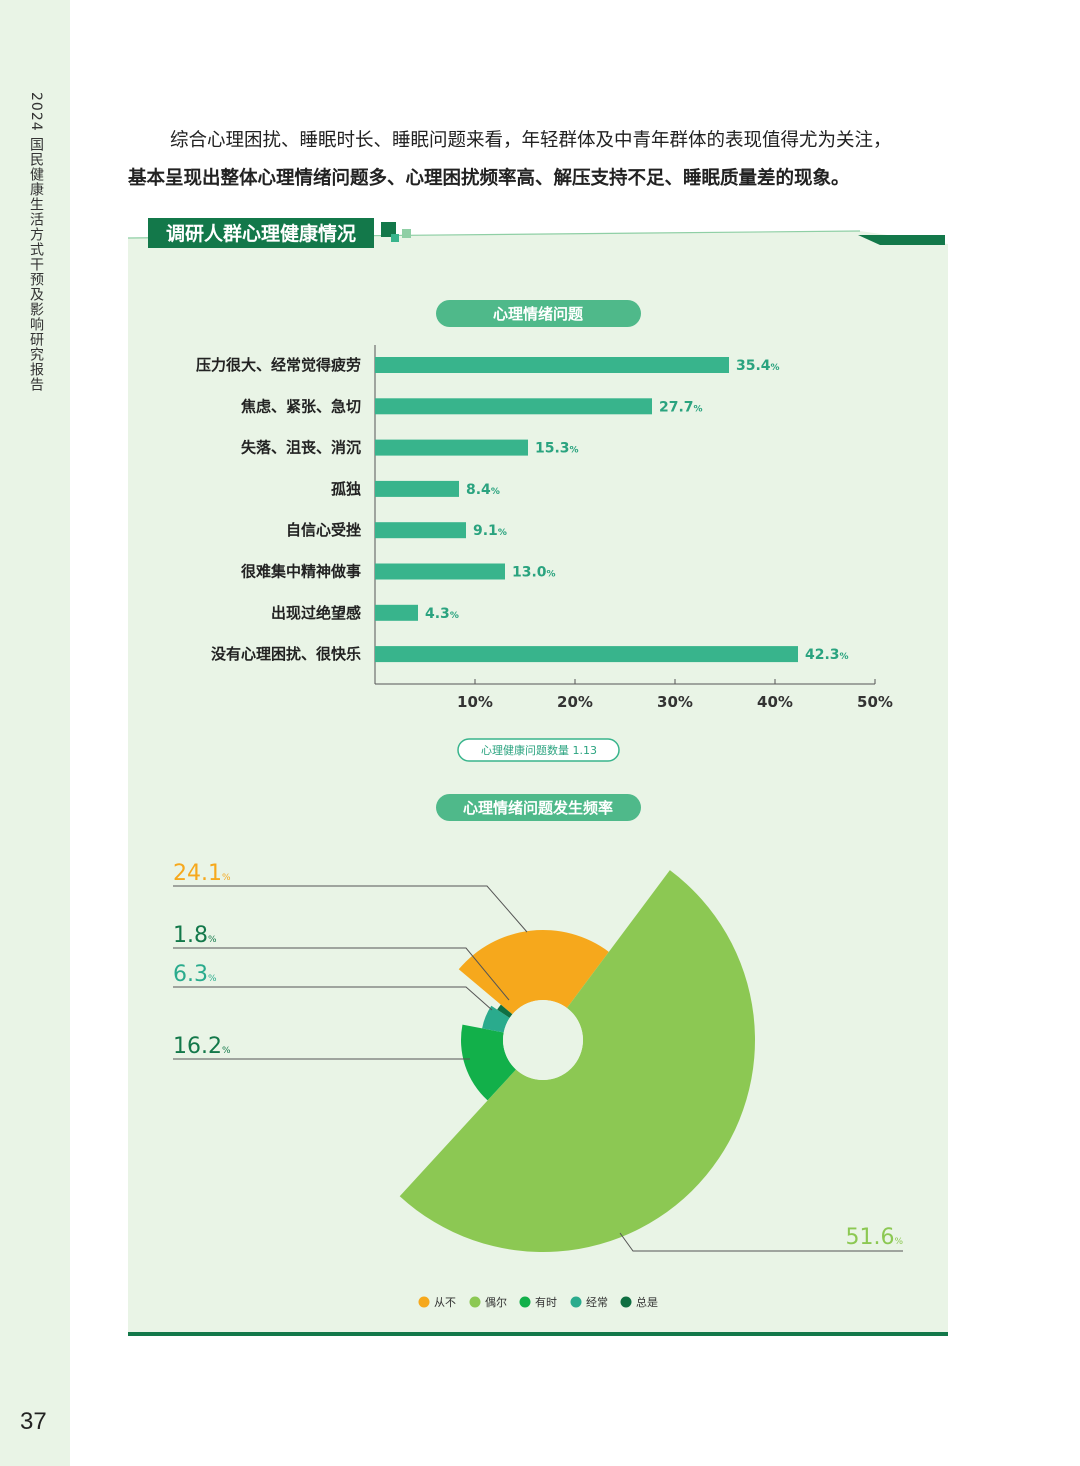 The image size is (1080, 1466). Describe the element at coordinates (681, 407) in the screenshot. I see `bar-value-label: 27.7%` at that location.